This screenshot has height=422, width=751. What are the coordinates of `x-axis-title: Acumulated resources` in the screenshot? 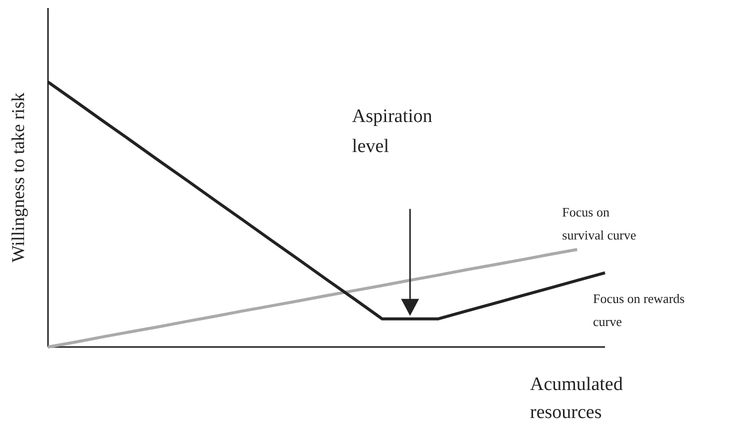 It's located at (577, 398).